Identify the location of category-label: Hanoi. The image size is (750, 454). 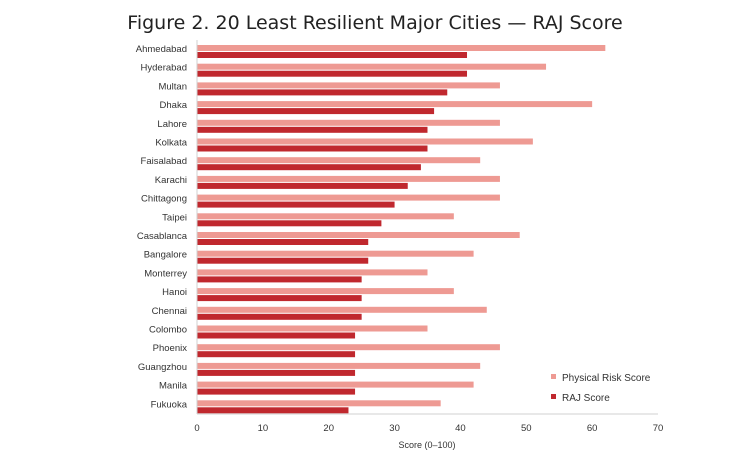
(174, 292).